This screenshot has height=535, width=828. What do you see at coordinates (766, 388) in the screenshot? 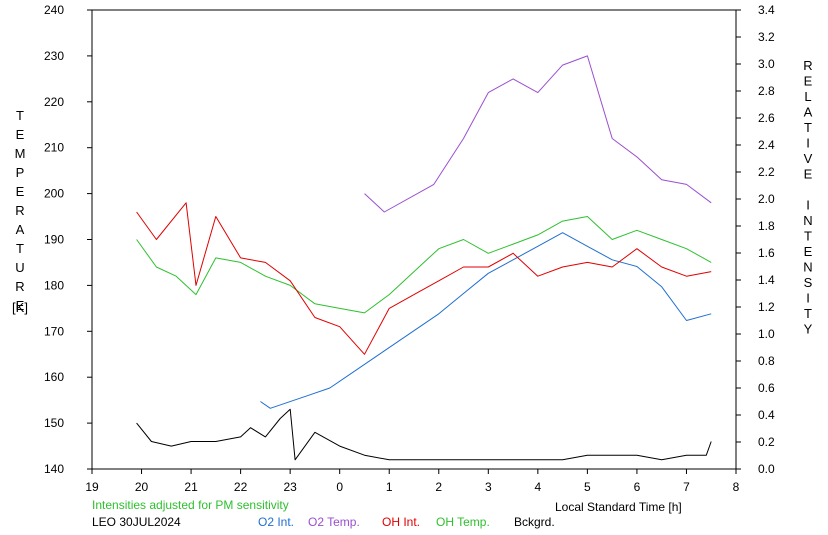
I see `y-right-tick-label: 0.6` at bounding box center [766, 388].